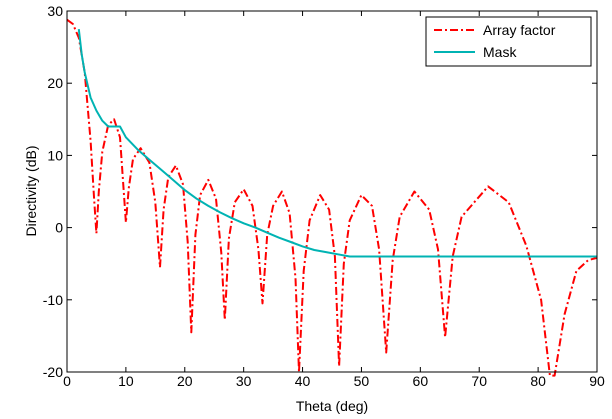  What do you see at coordinates (519, 30) in the screenshot?
I see `legend-label-array-factor: Array factor` at bounding box center [519, 30].